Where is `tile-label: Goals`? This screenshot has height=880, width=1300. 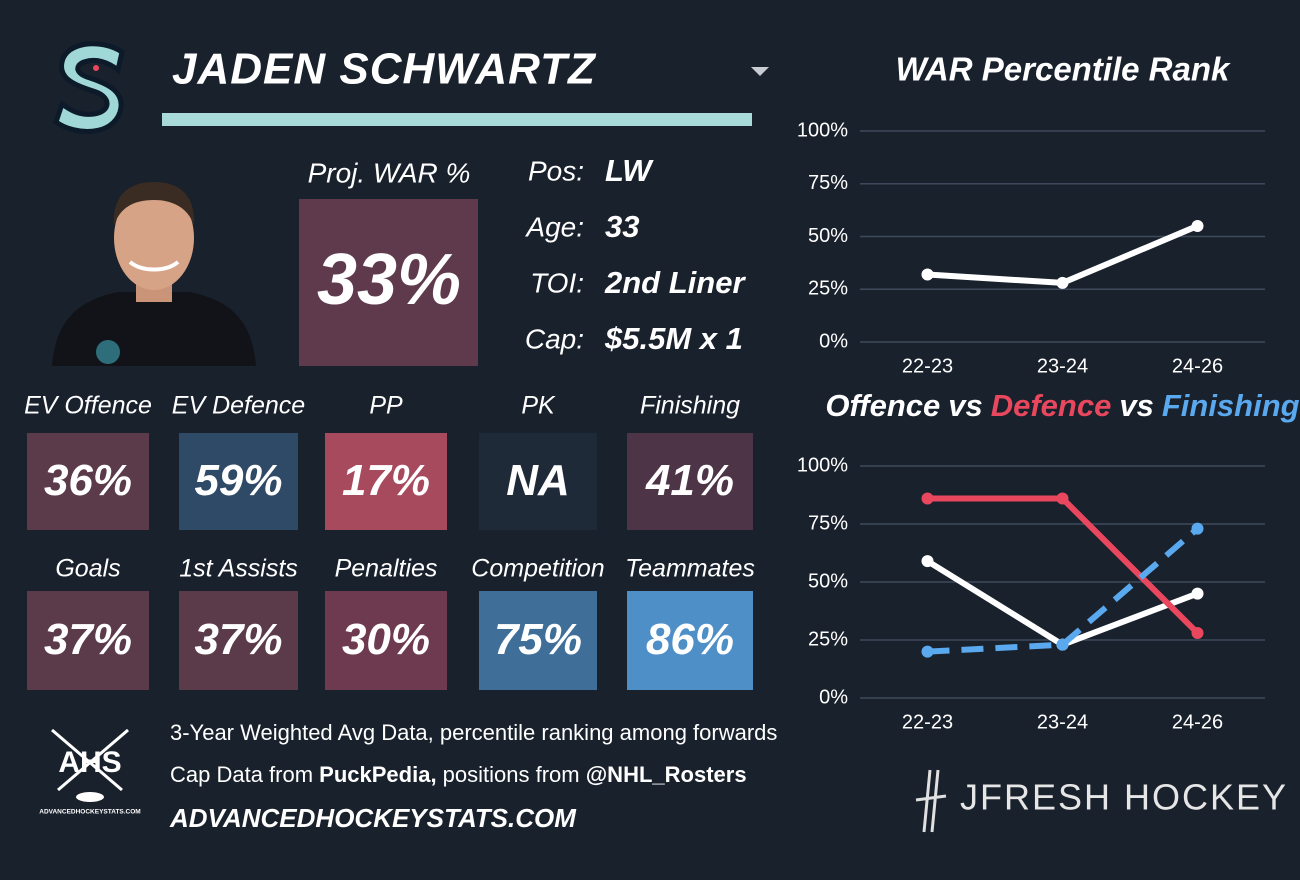 tile-label: Goals is located at coordinates (87, 569).